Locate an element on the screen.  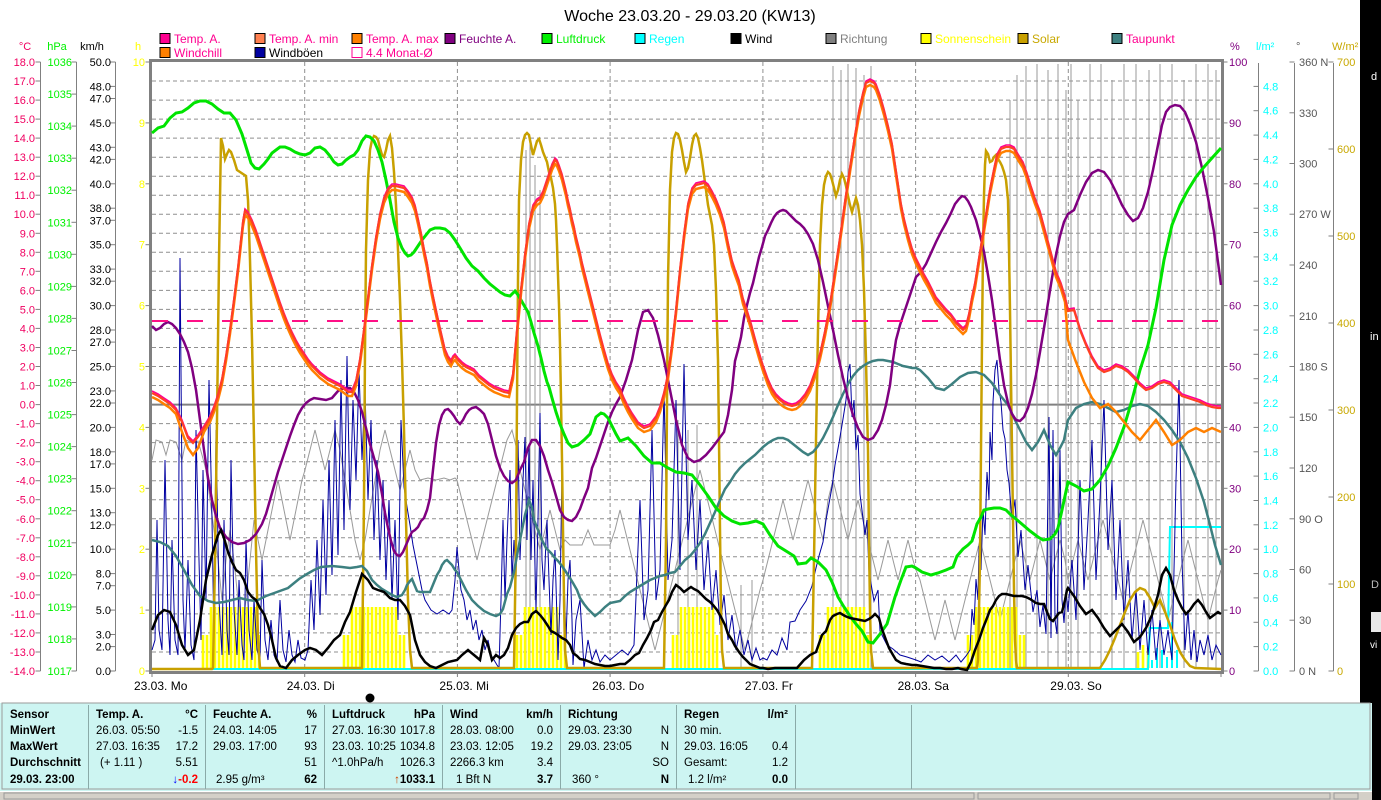
svg-text: 600 is located at coordinates (1346, 150).